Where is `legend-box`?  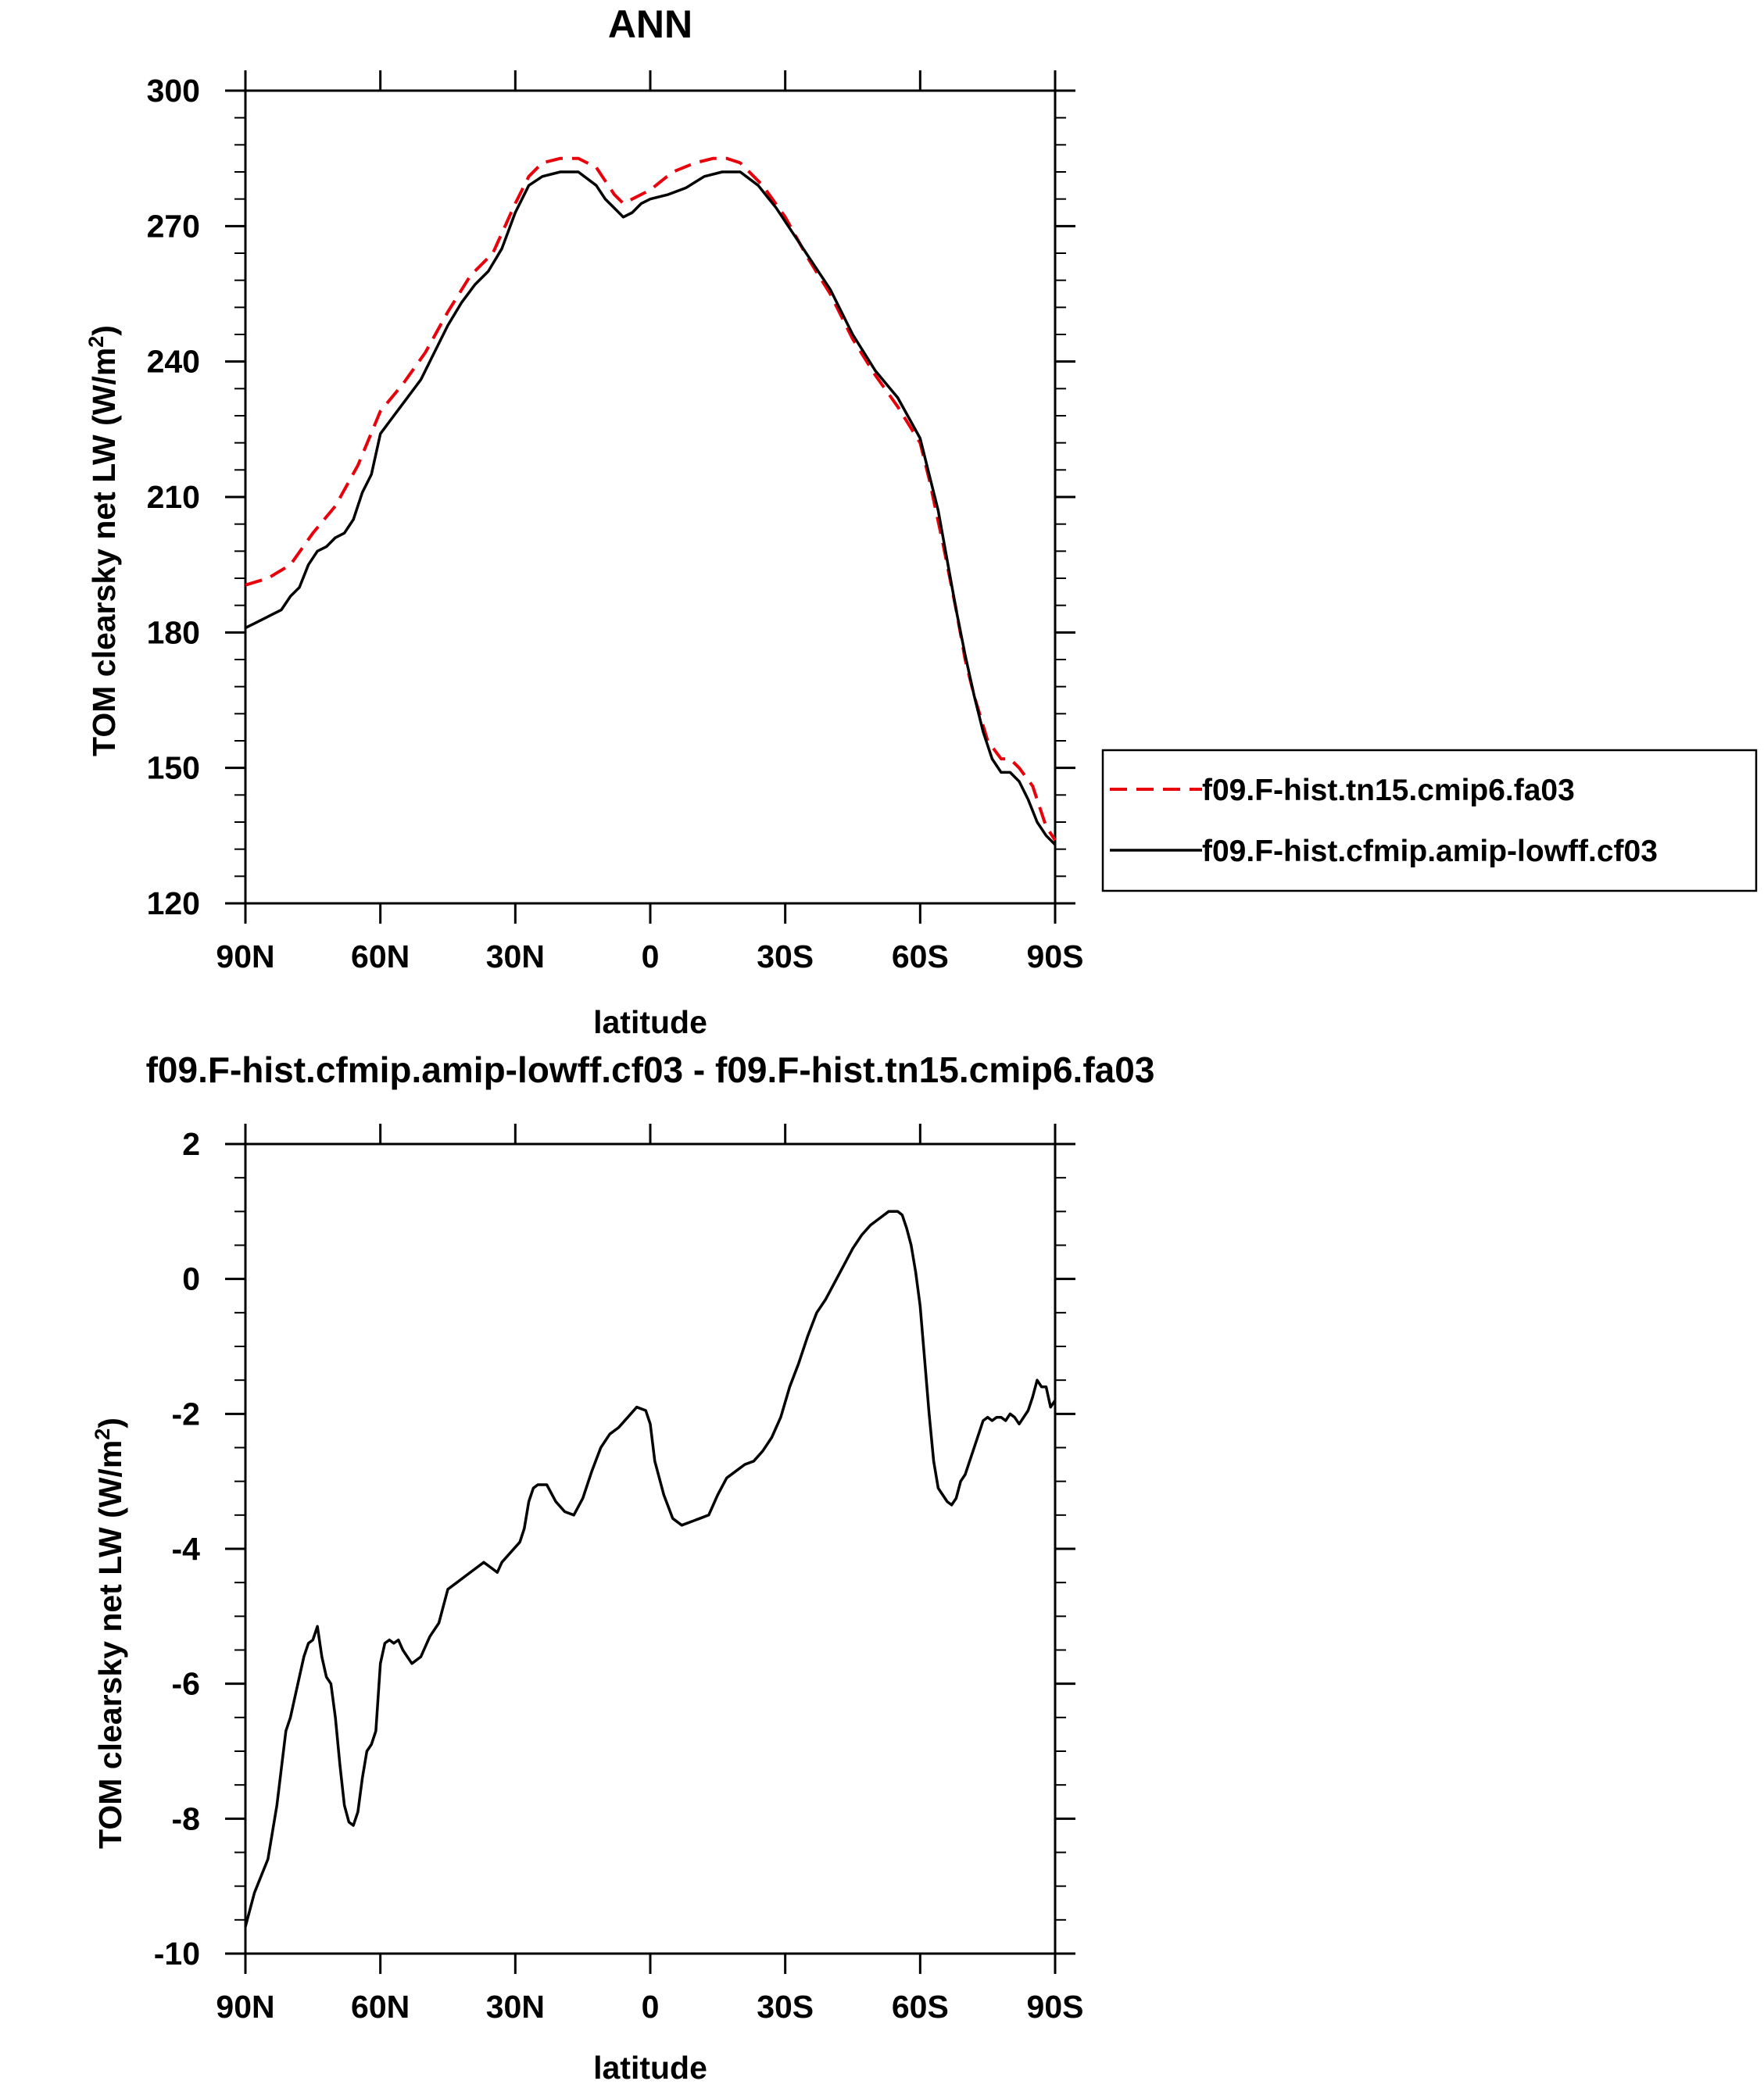 legend-box is located at coordinates (1429, 820).